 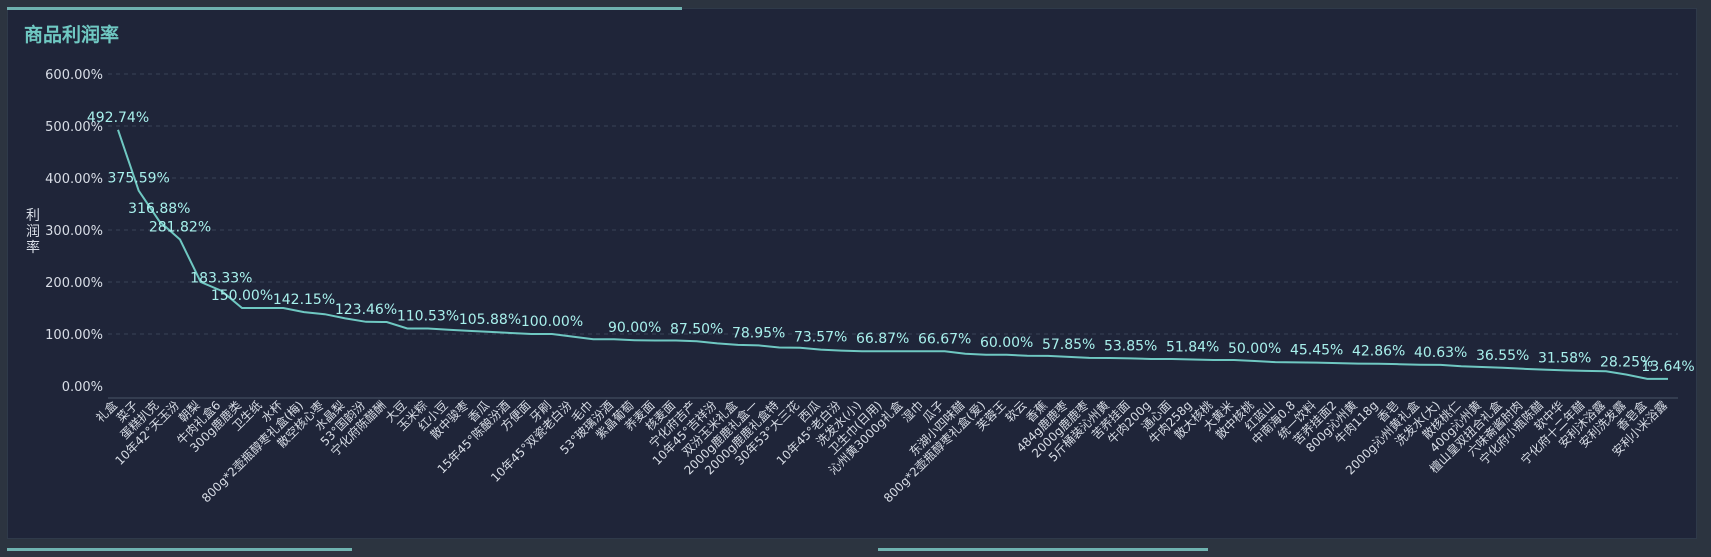 I want to click on y-axis-label: 利润率, so click(x=33, y=232).